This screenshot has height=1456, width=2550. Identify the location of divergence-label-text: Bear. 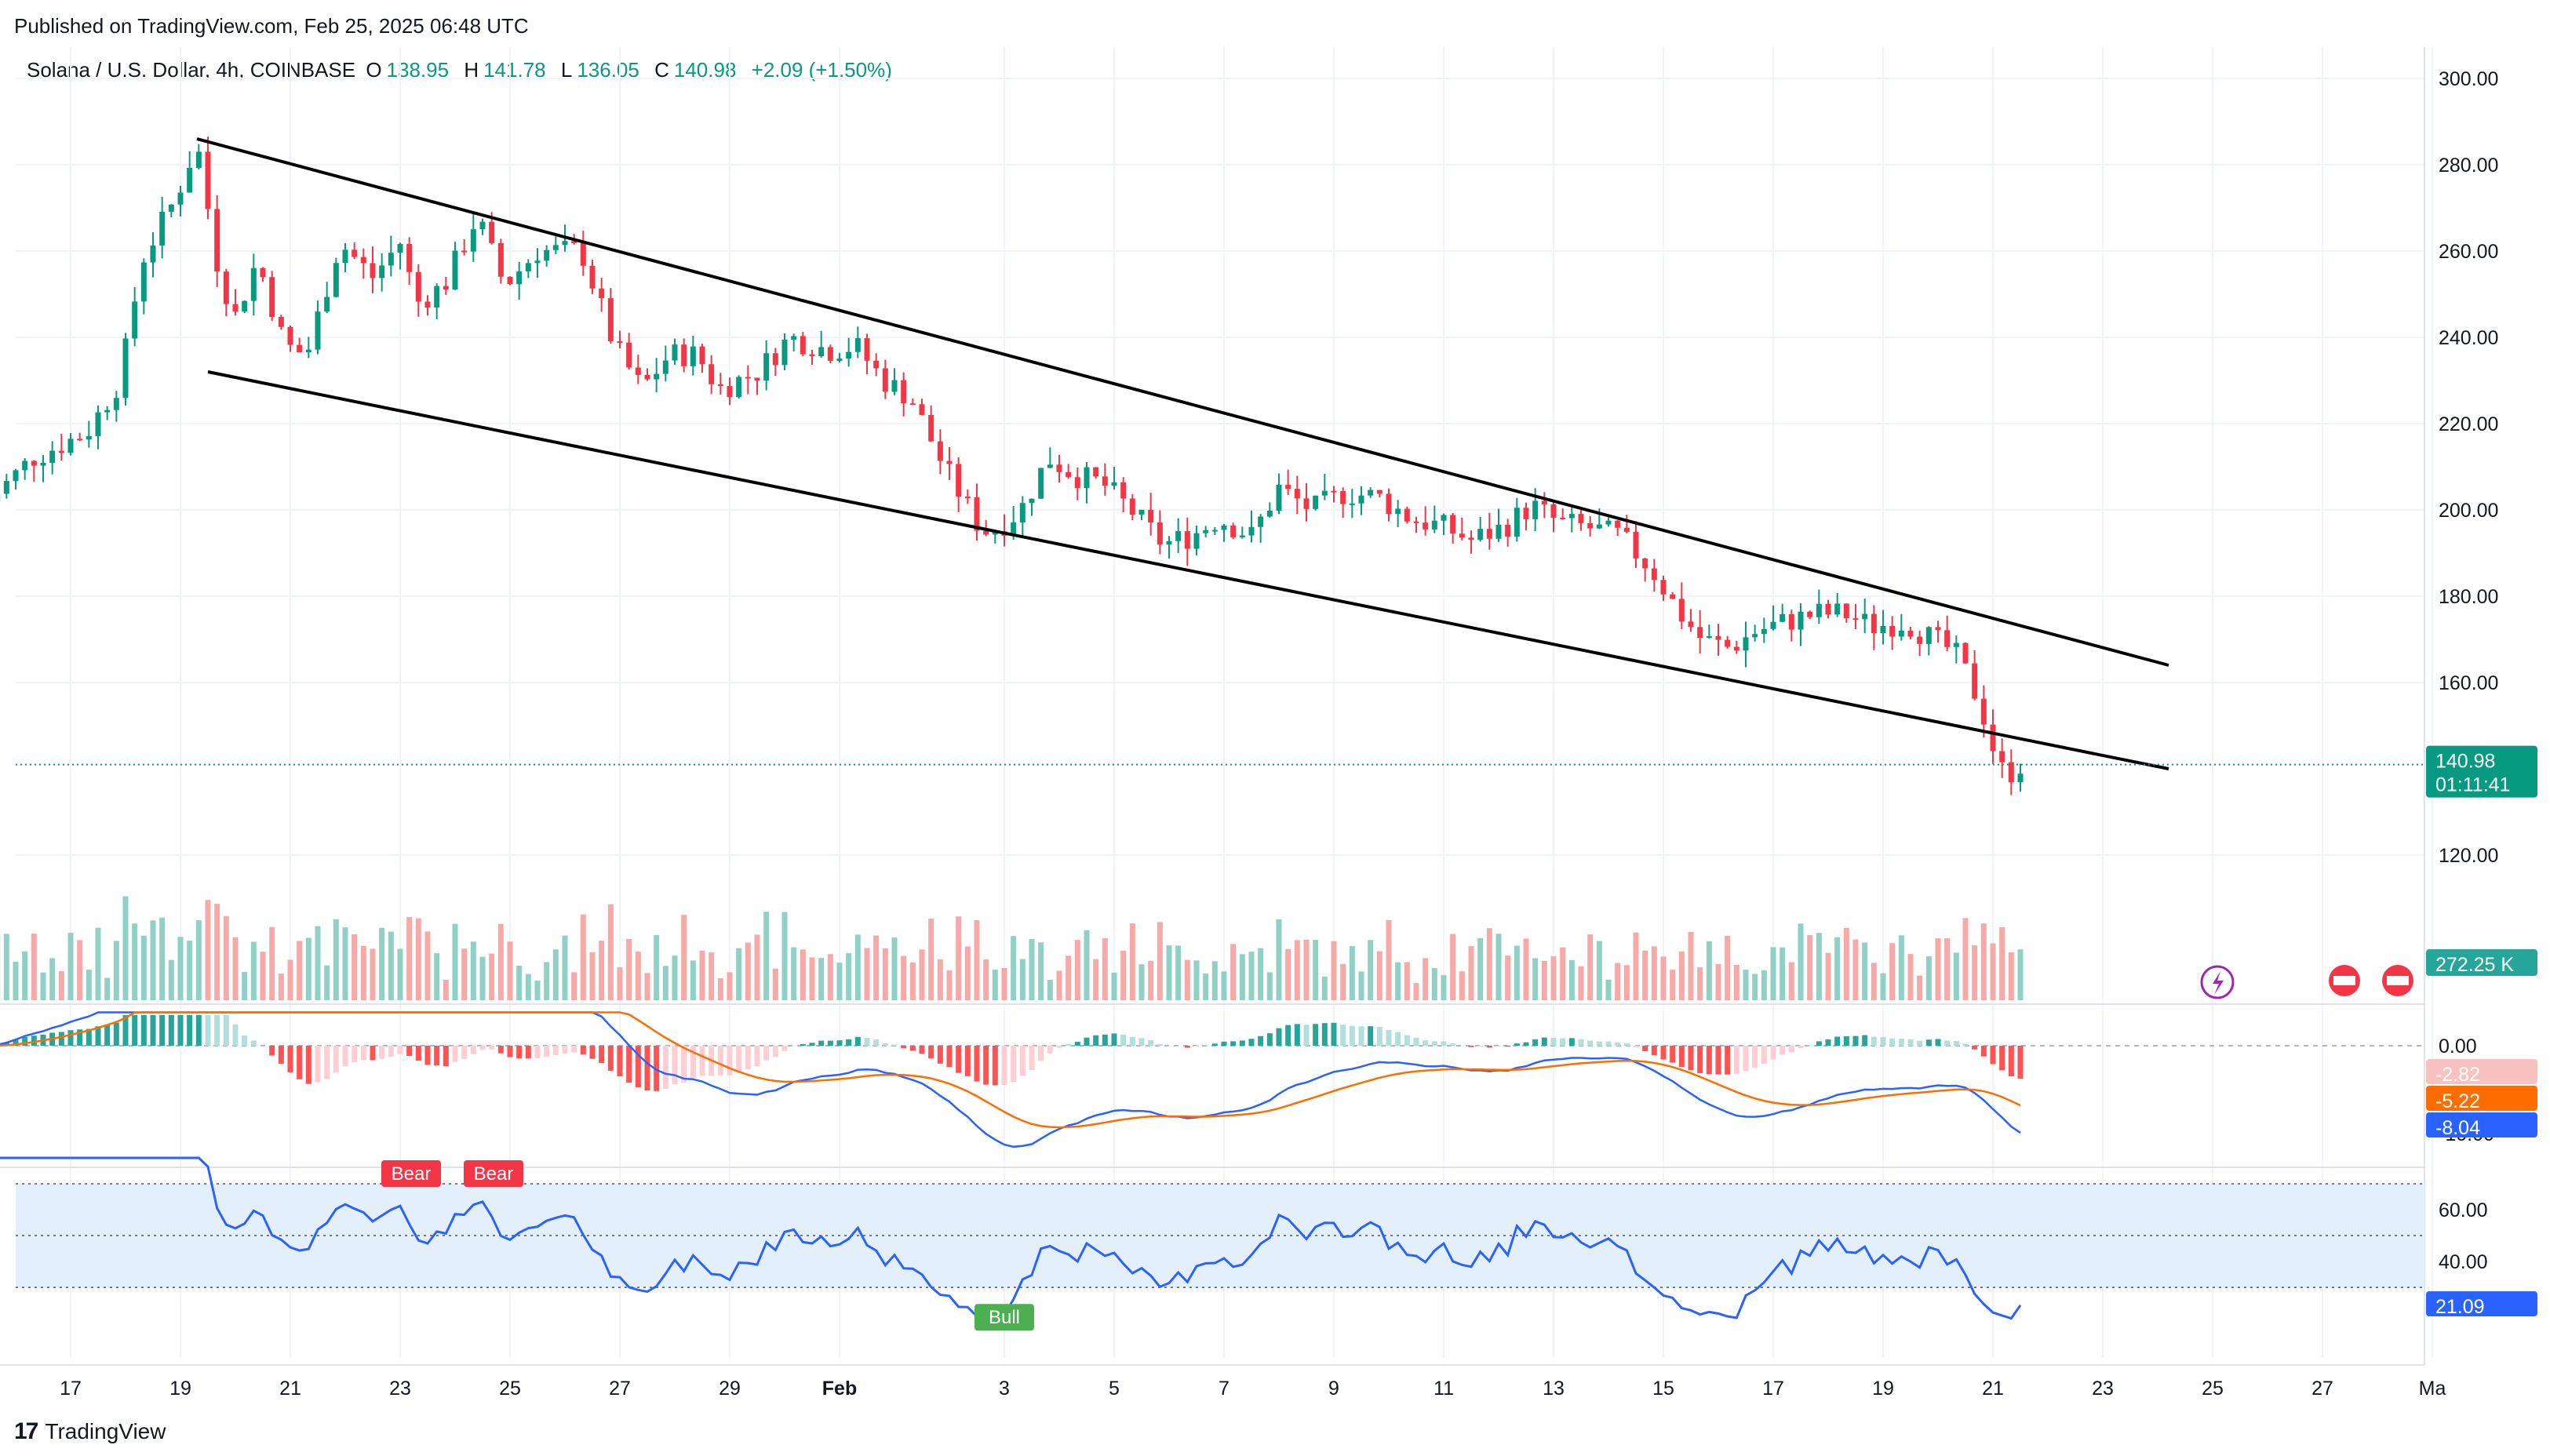
(494, 1174).